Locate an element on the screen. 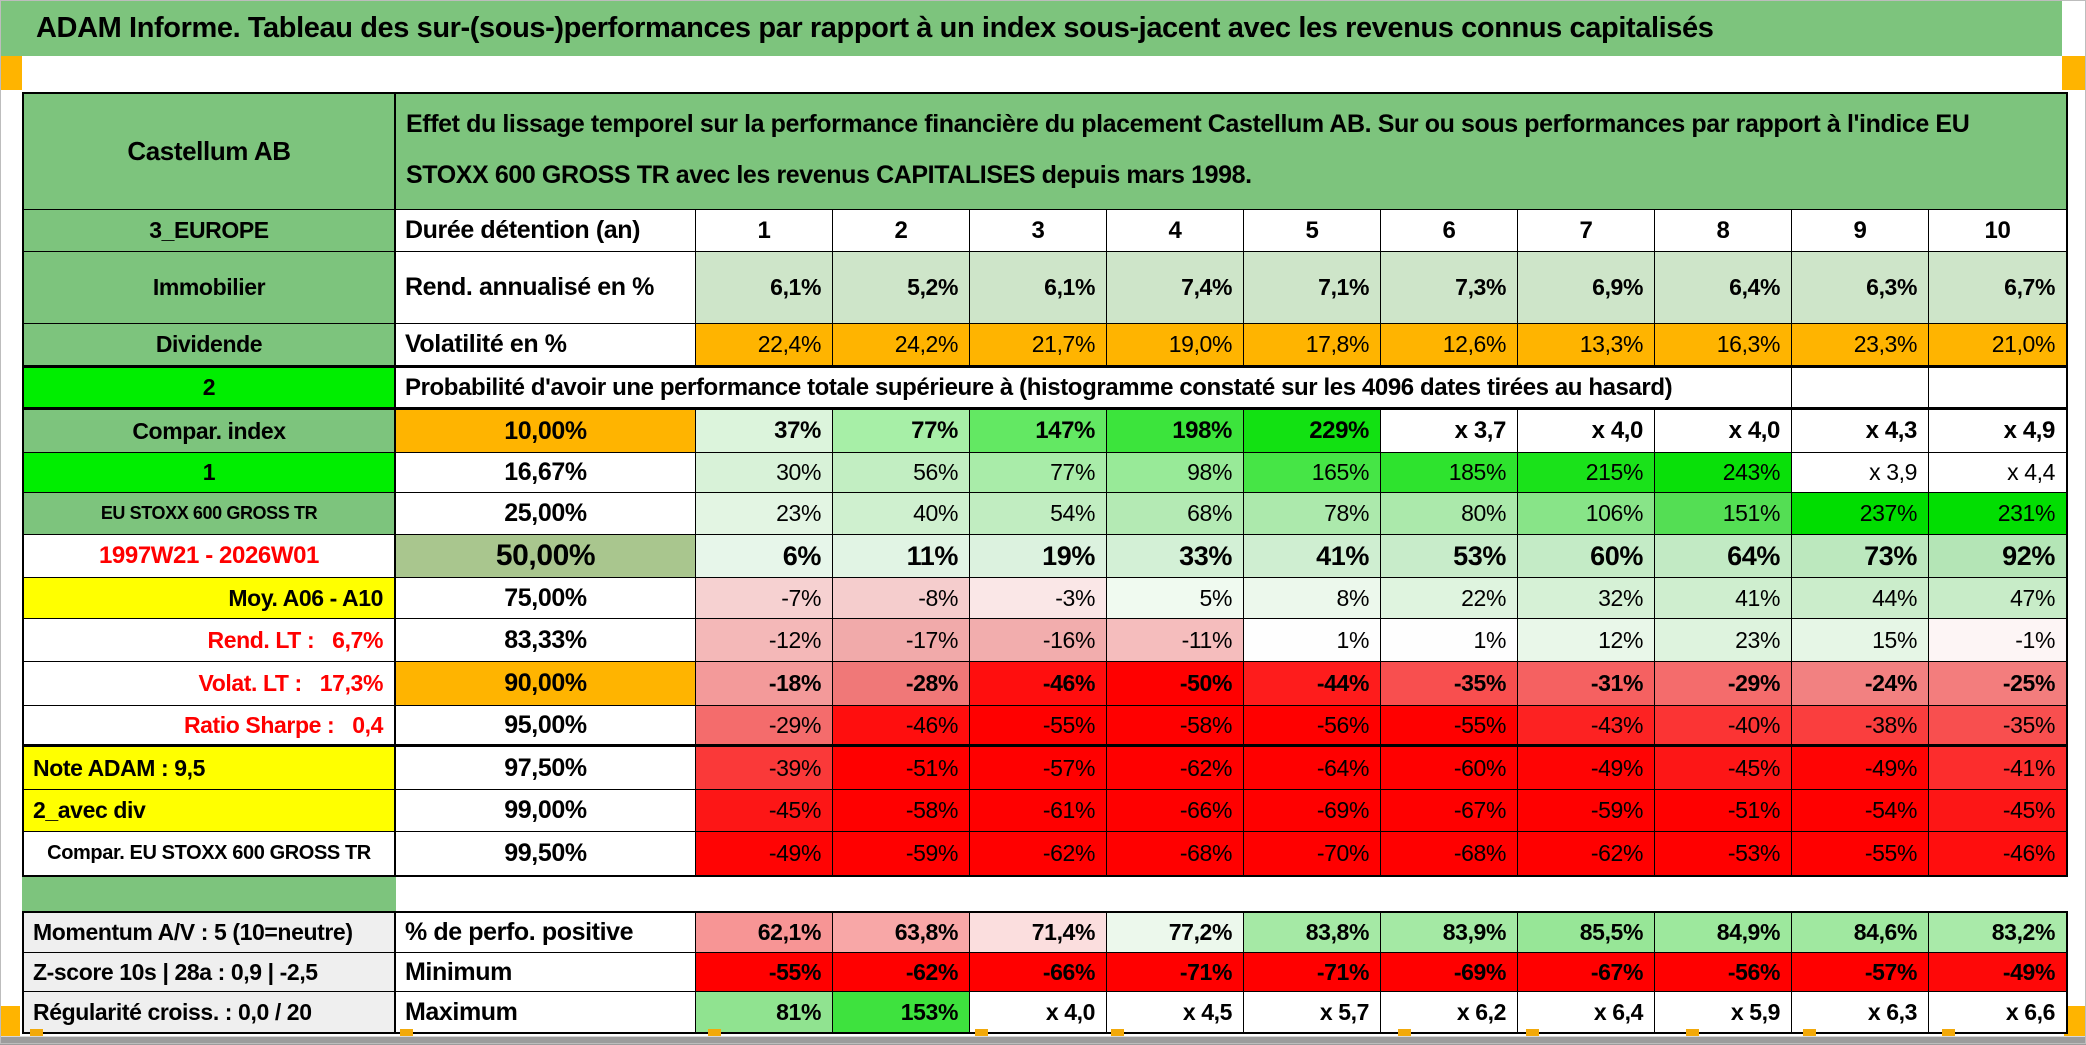  value-cell: 11% is located at coordinates (901, 556).